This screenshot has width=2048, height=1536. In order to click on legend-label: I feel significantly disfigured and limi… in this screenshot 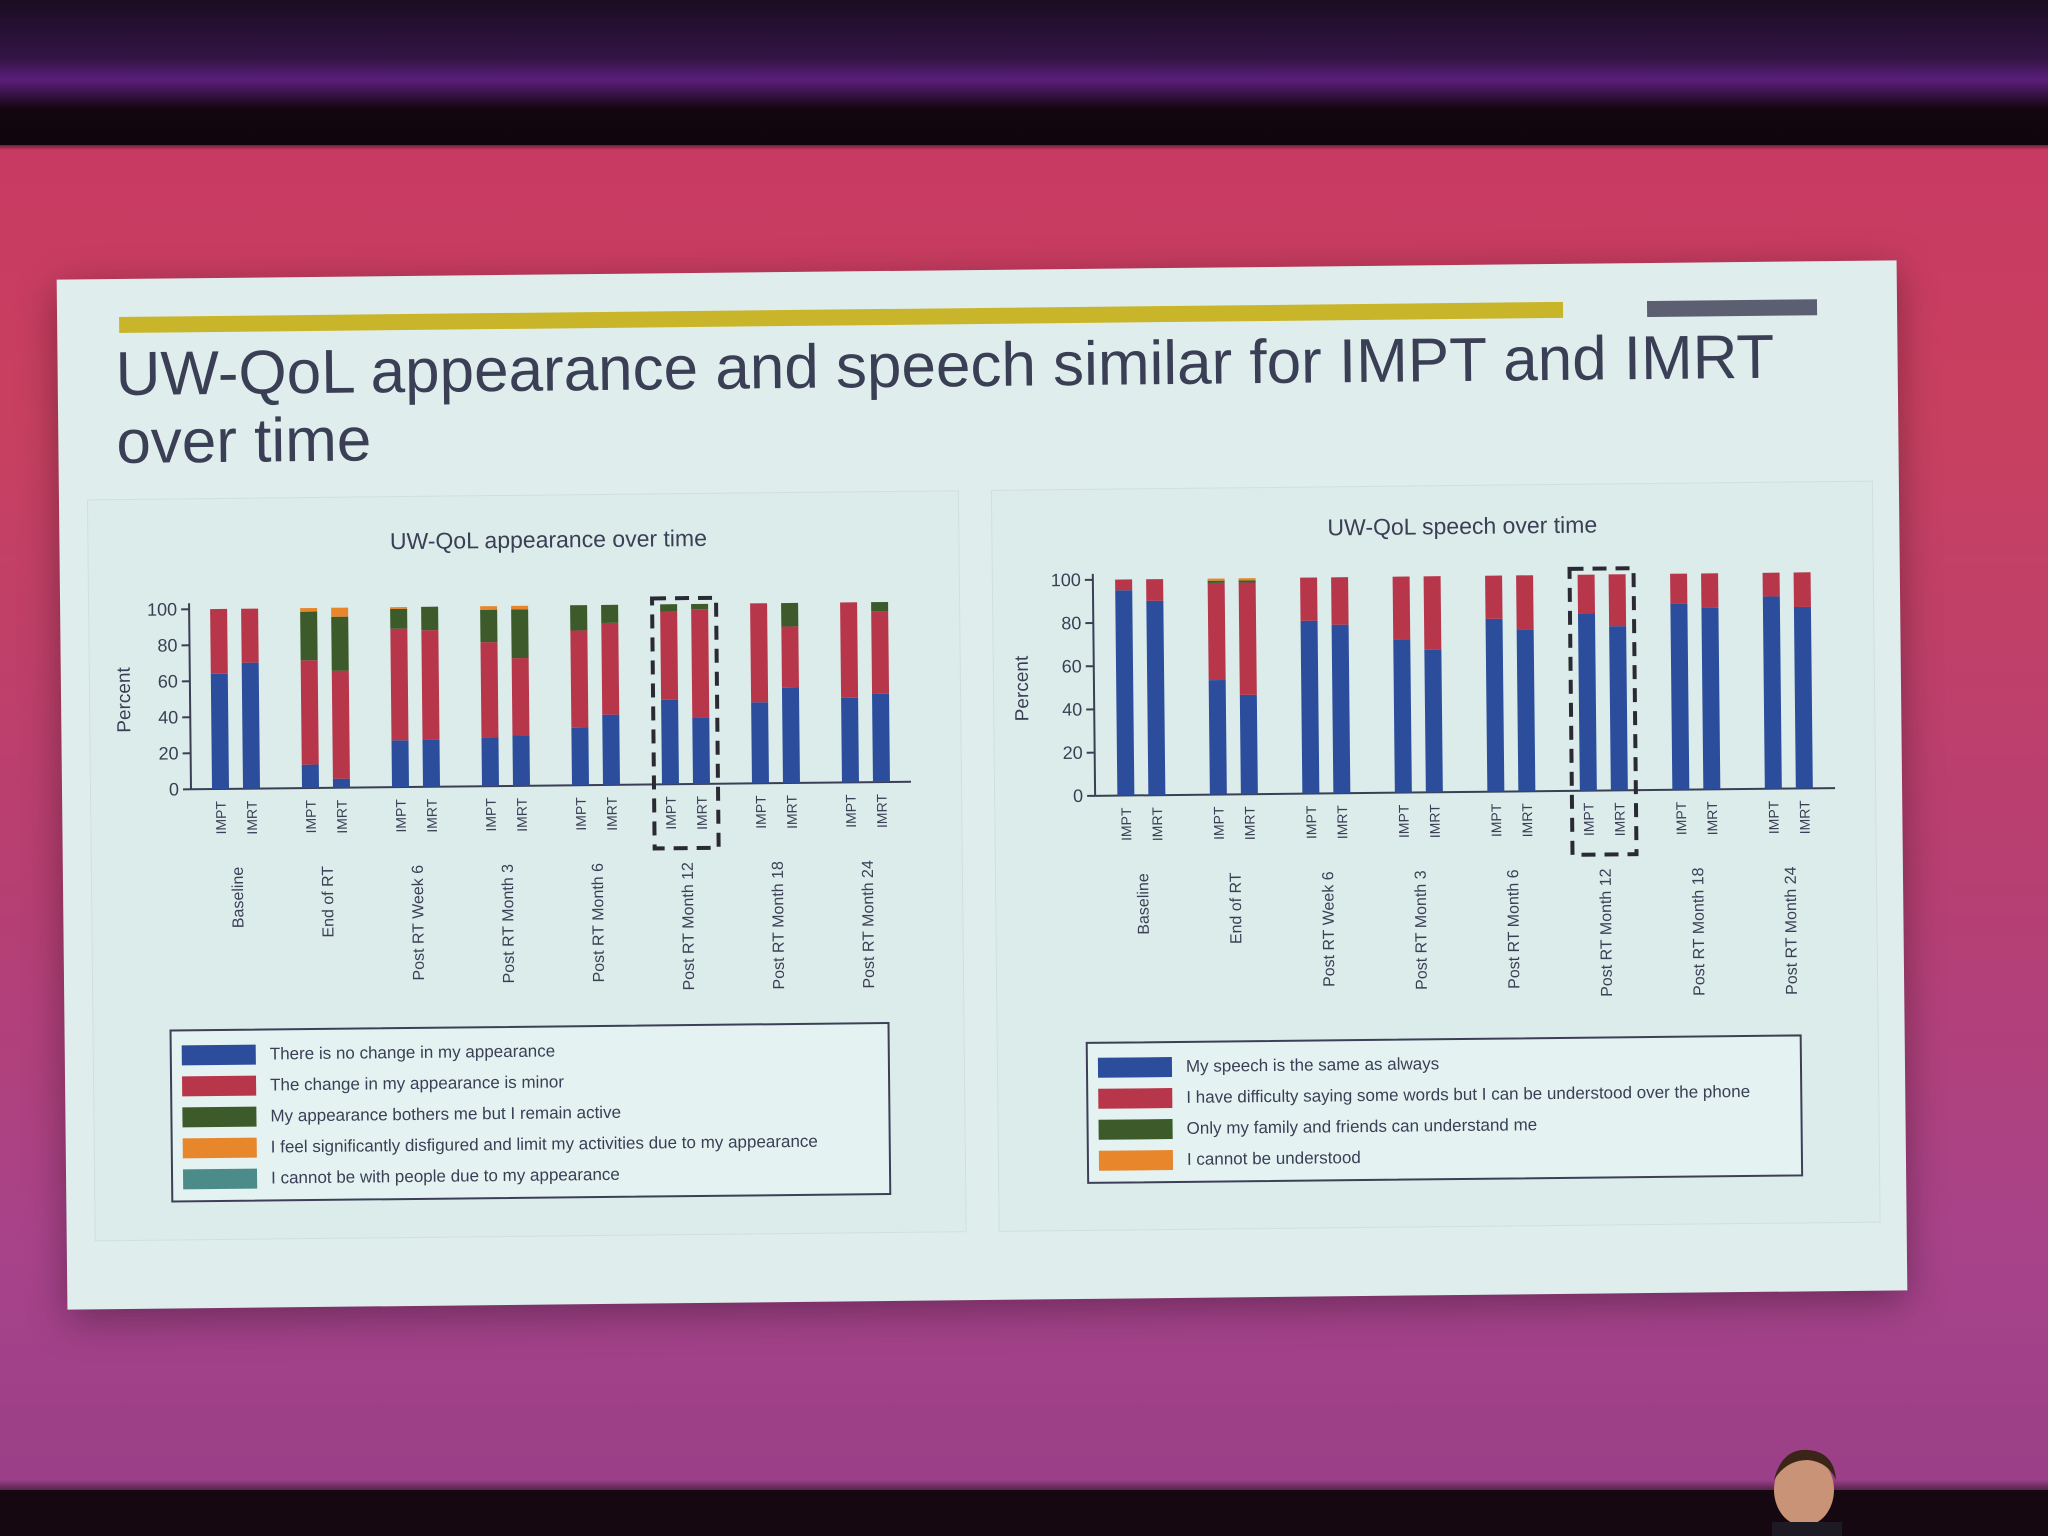, I will do `click(544, 1143)`.